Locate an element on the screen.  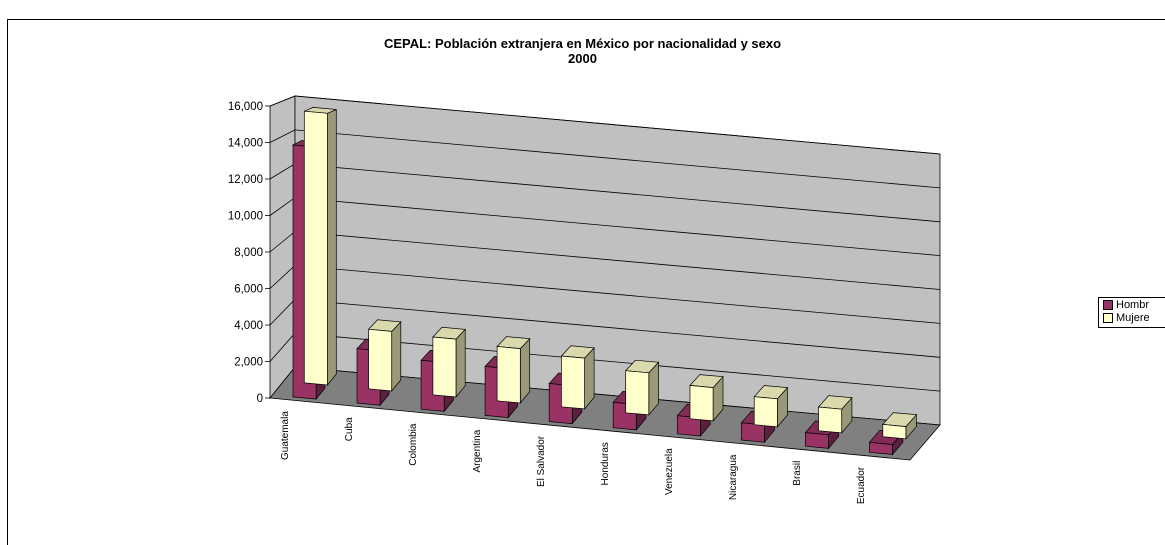
legend-swatch-hombres is located at coordinates (1108, 305).